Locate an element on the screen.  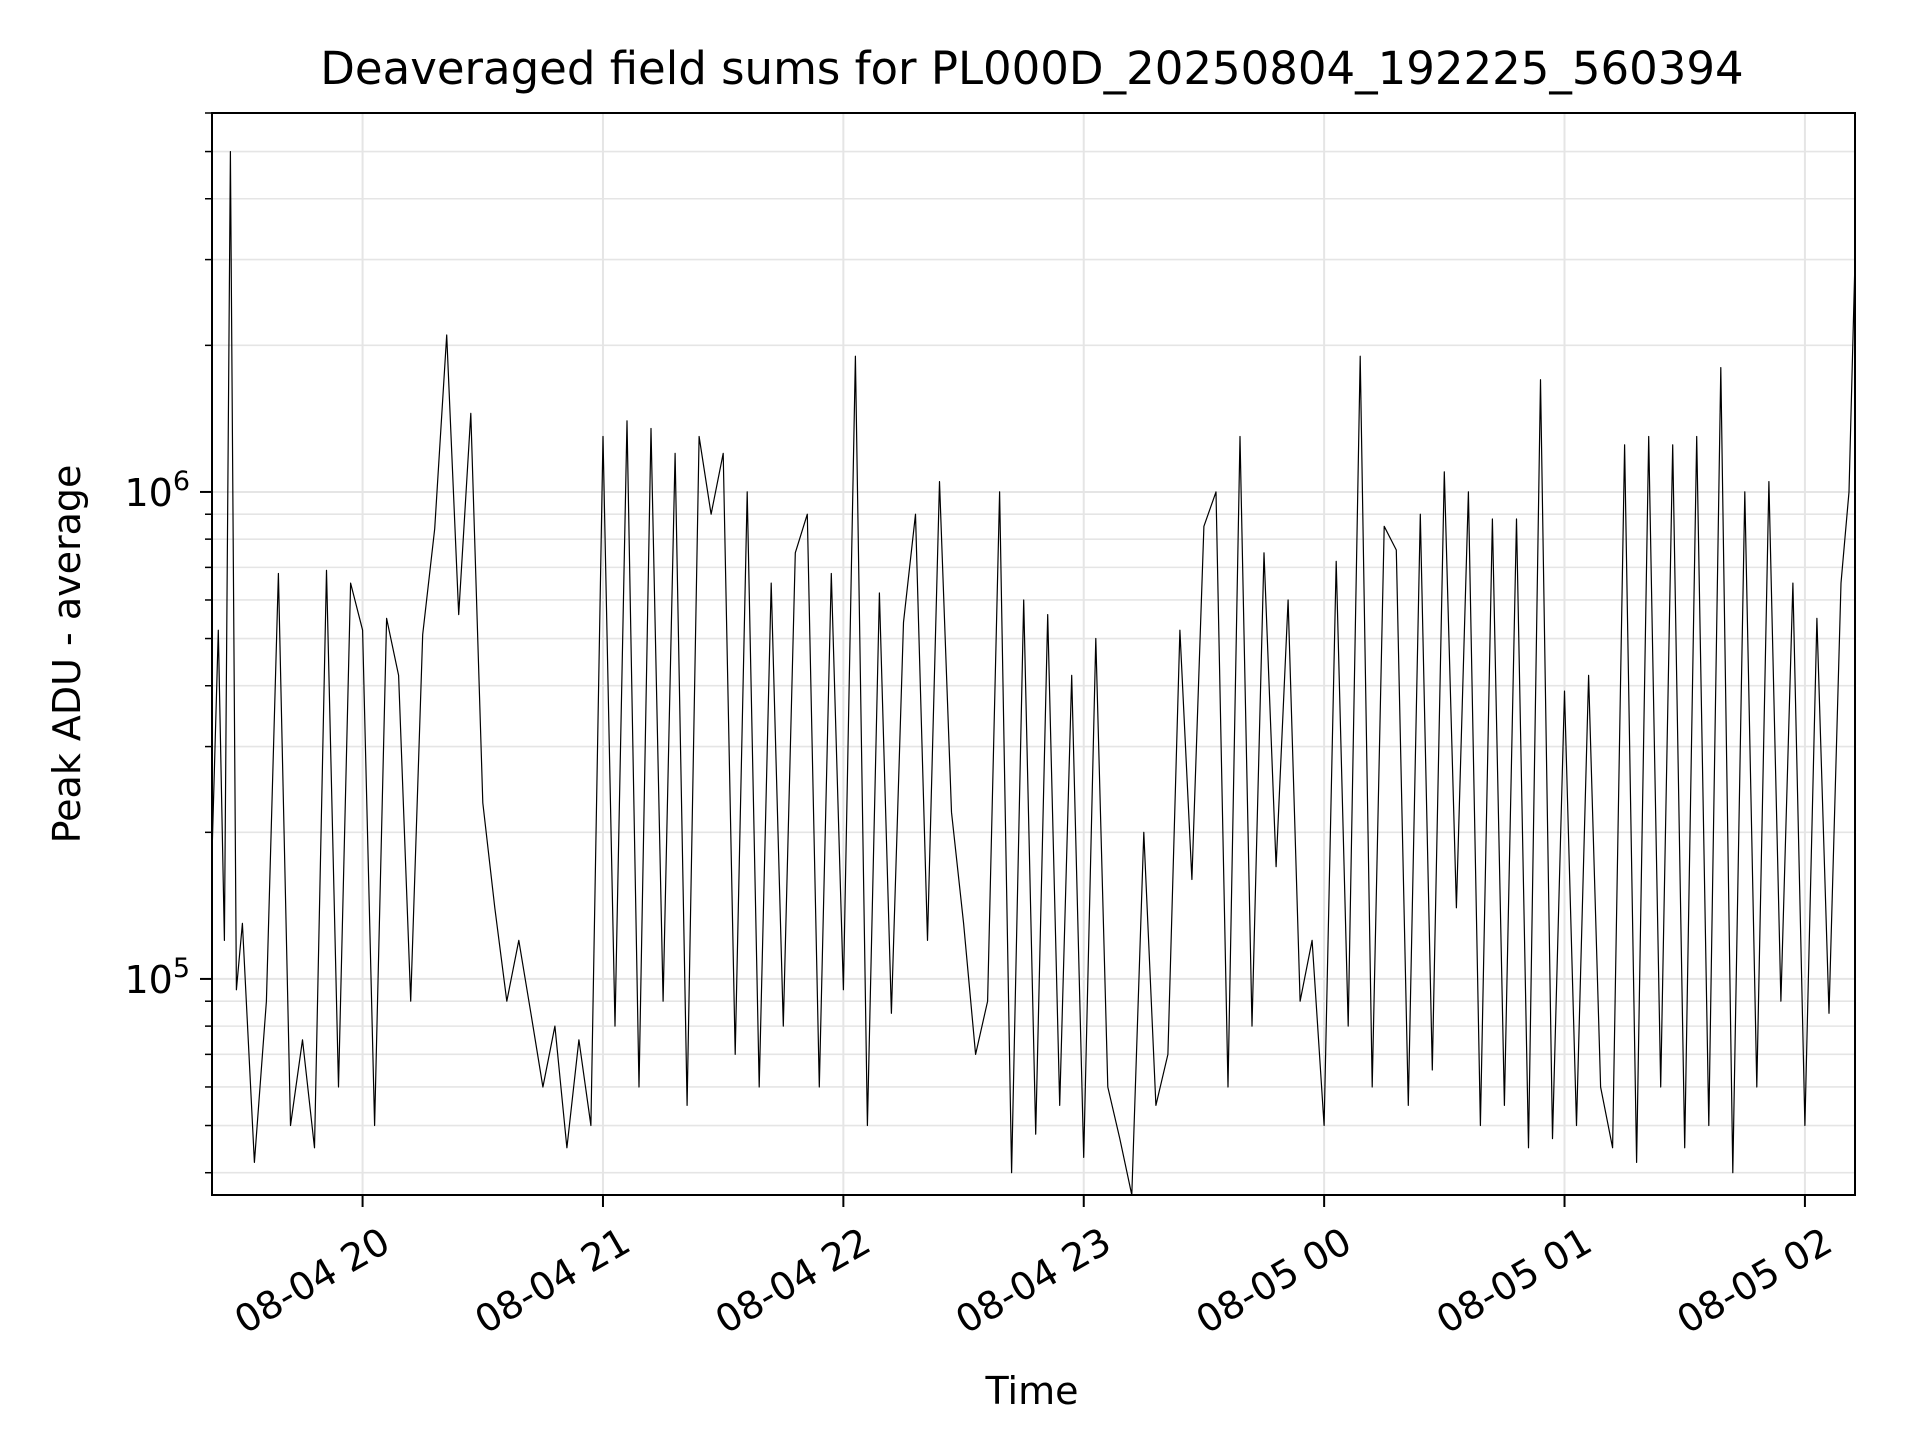
y-axis-label: Peak ADU - average is located at coordinates (67, 654).